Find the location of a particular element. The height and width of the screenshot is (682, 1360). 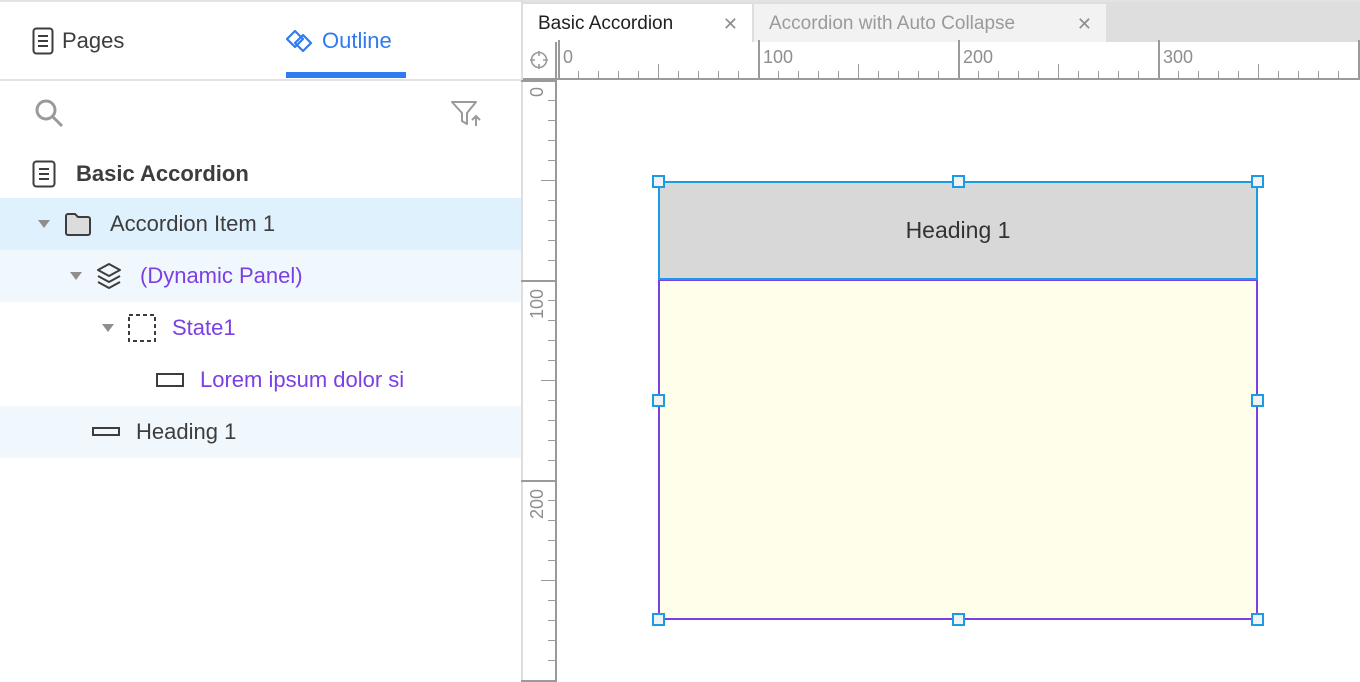

heading-widget: Heading 1 is located at coordinates (958, 230).